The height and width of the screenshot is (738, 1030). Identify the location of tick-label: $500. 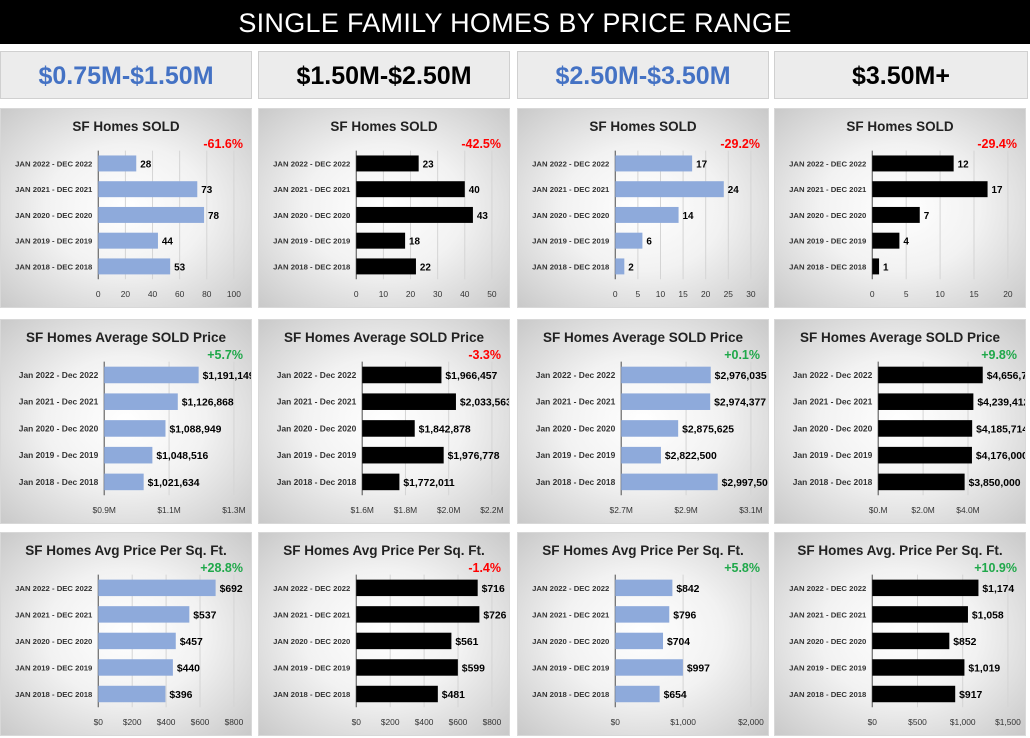
(917, 722).